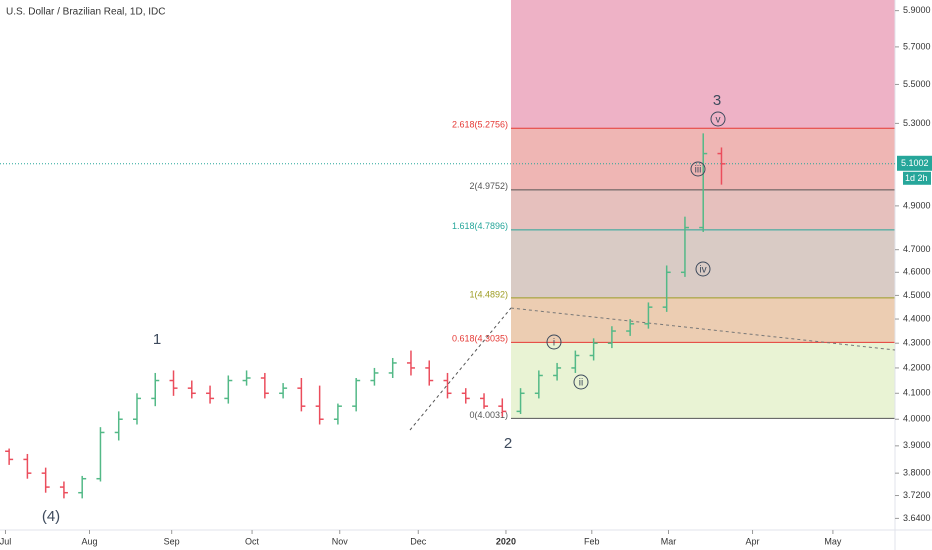 This screenshot has height=550, width=932. I want to click on countdown-badge, so click(917, 178).